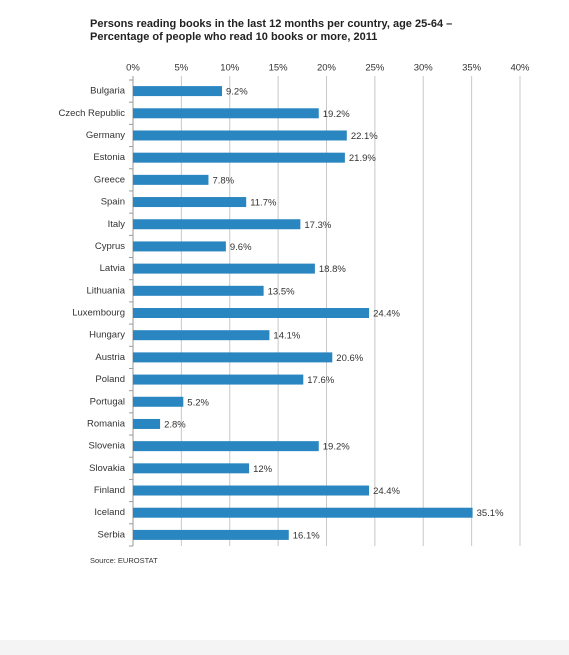  What do you see at coordinates (284, 647) in the screenshot?
I see `footer-strip` at bounding box center [284, 647].